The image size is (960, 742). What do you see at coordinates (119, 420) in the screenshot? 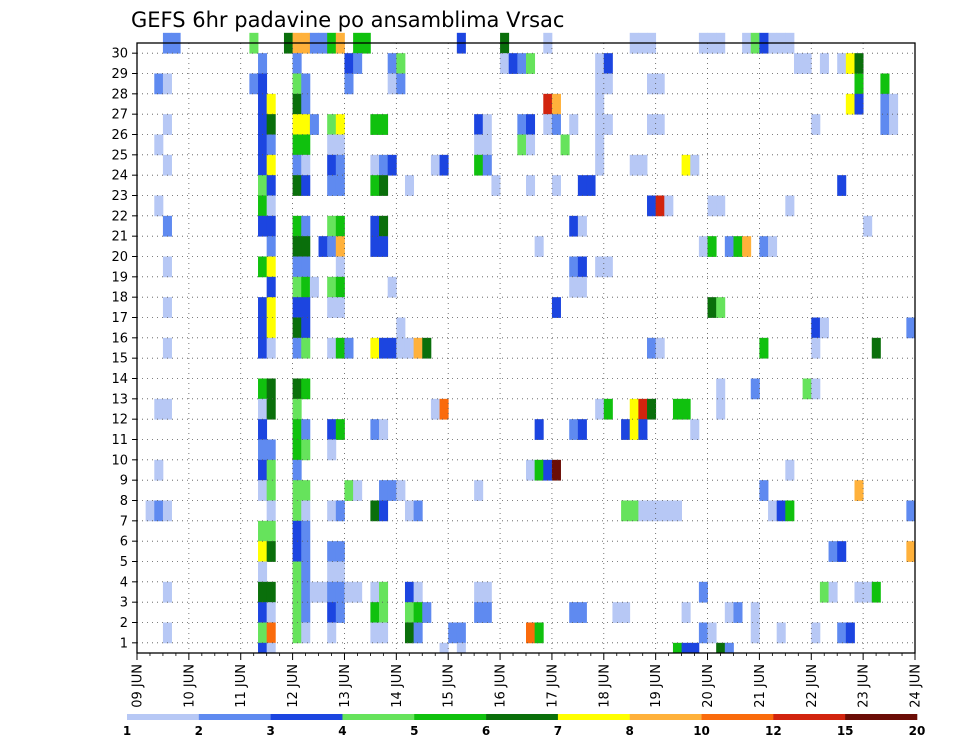
I see `y-tick-label: 12` at bounding box center [119, 420].